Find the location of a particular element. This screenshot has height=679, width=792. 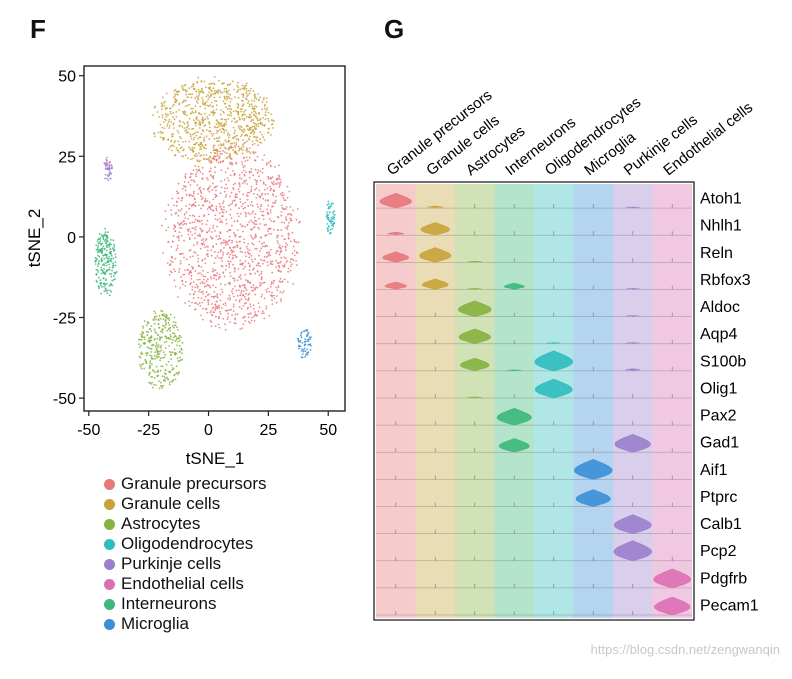

gene-label: Nhlh1 is located at coordinates (721, 226).